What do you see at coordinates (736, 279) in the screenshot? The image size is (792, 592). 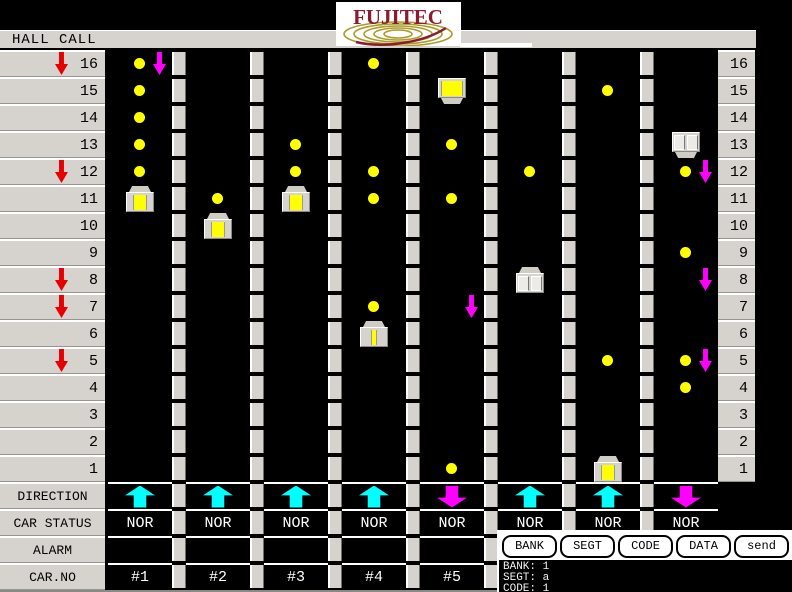 I see `floor-cell-right-8: 8` at bounding box center [736, 279].